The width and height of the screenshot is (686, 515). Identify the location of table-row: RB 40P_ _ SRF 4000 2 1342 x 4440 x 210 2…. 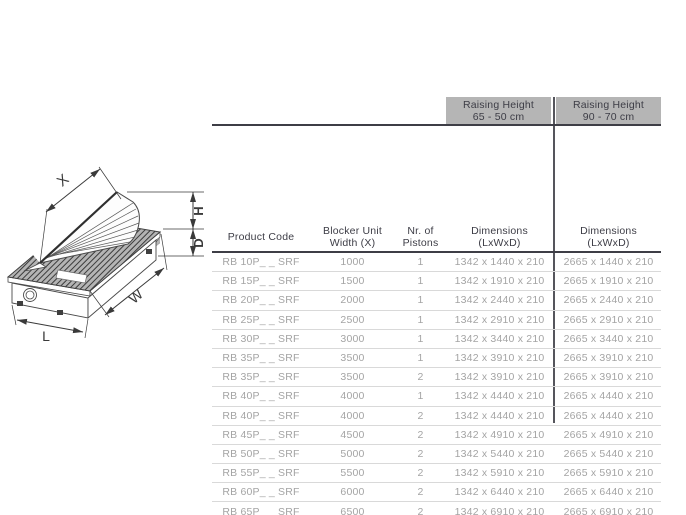
(436, 416).